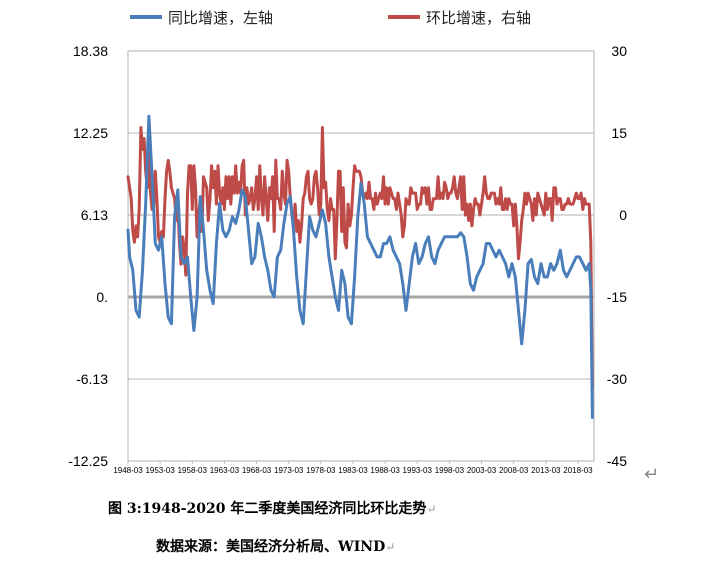 The width and height of the screenshot is (714, 562). Describe the element at coordinates (321, 470) in the screenshot. I see `x-tick-label: 1978-03` at that location.